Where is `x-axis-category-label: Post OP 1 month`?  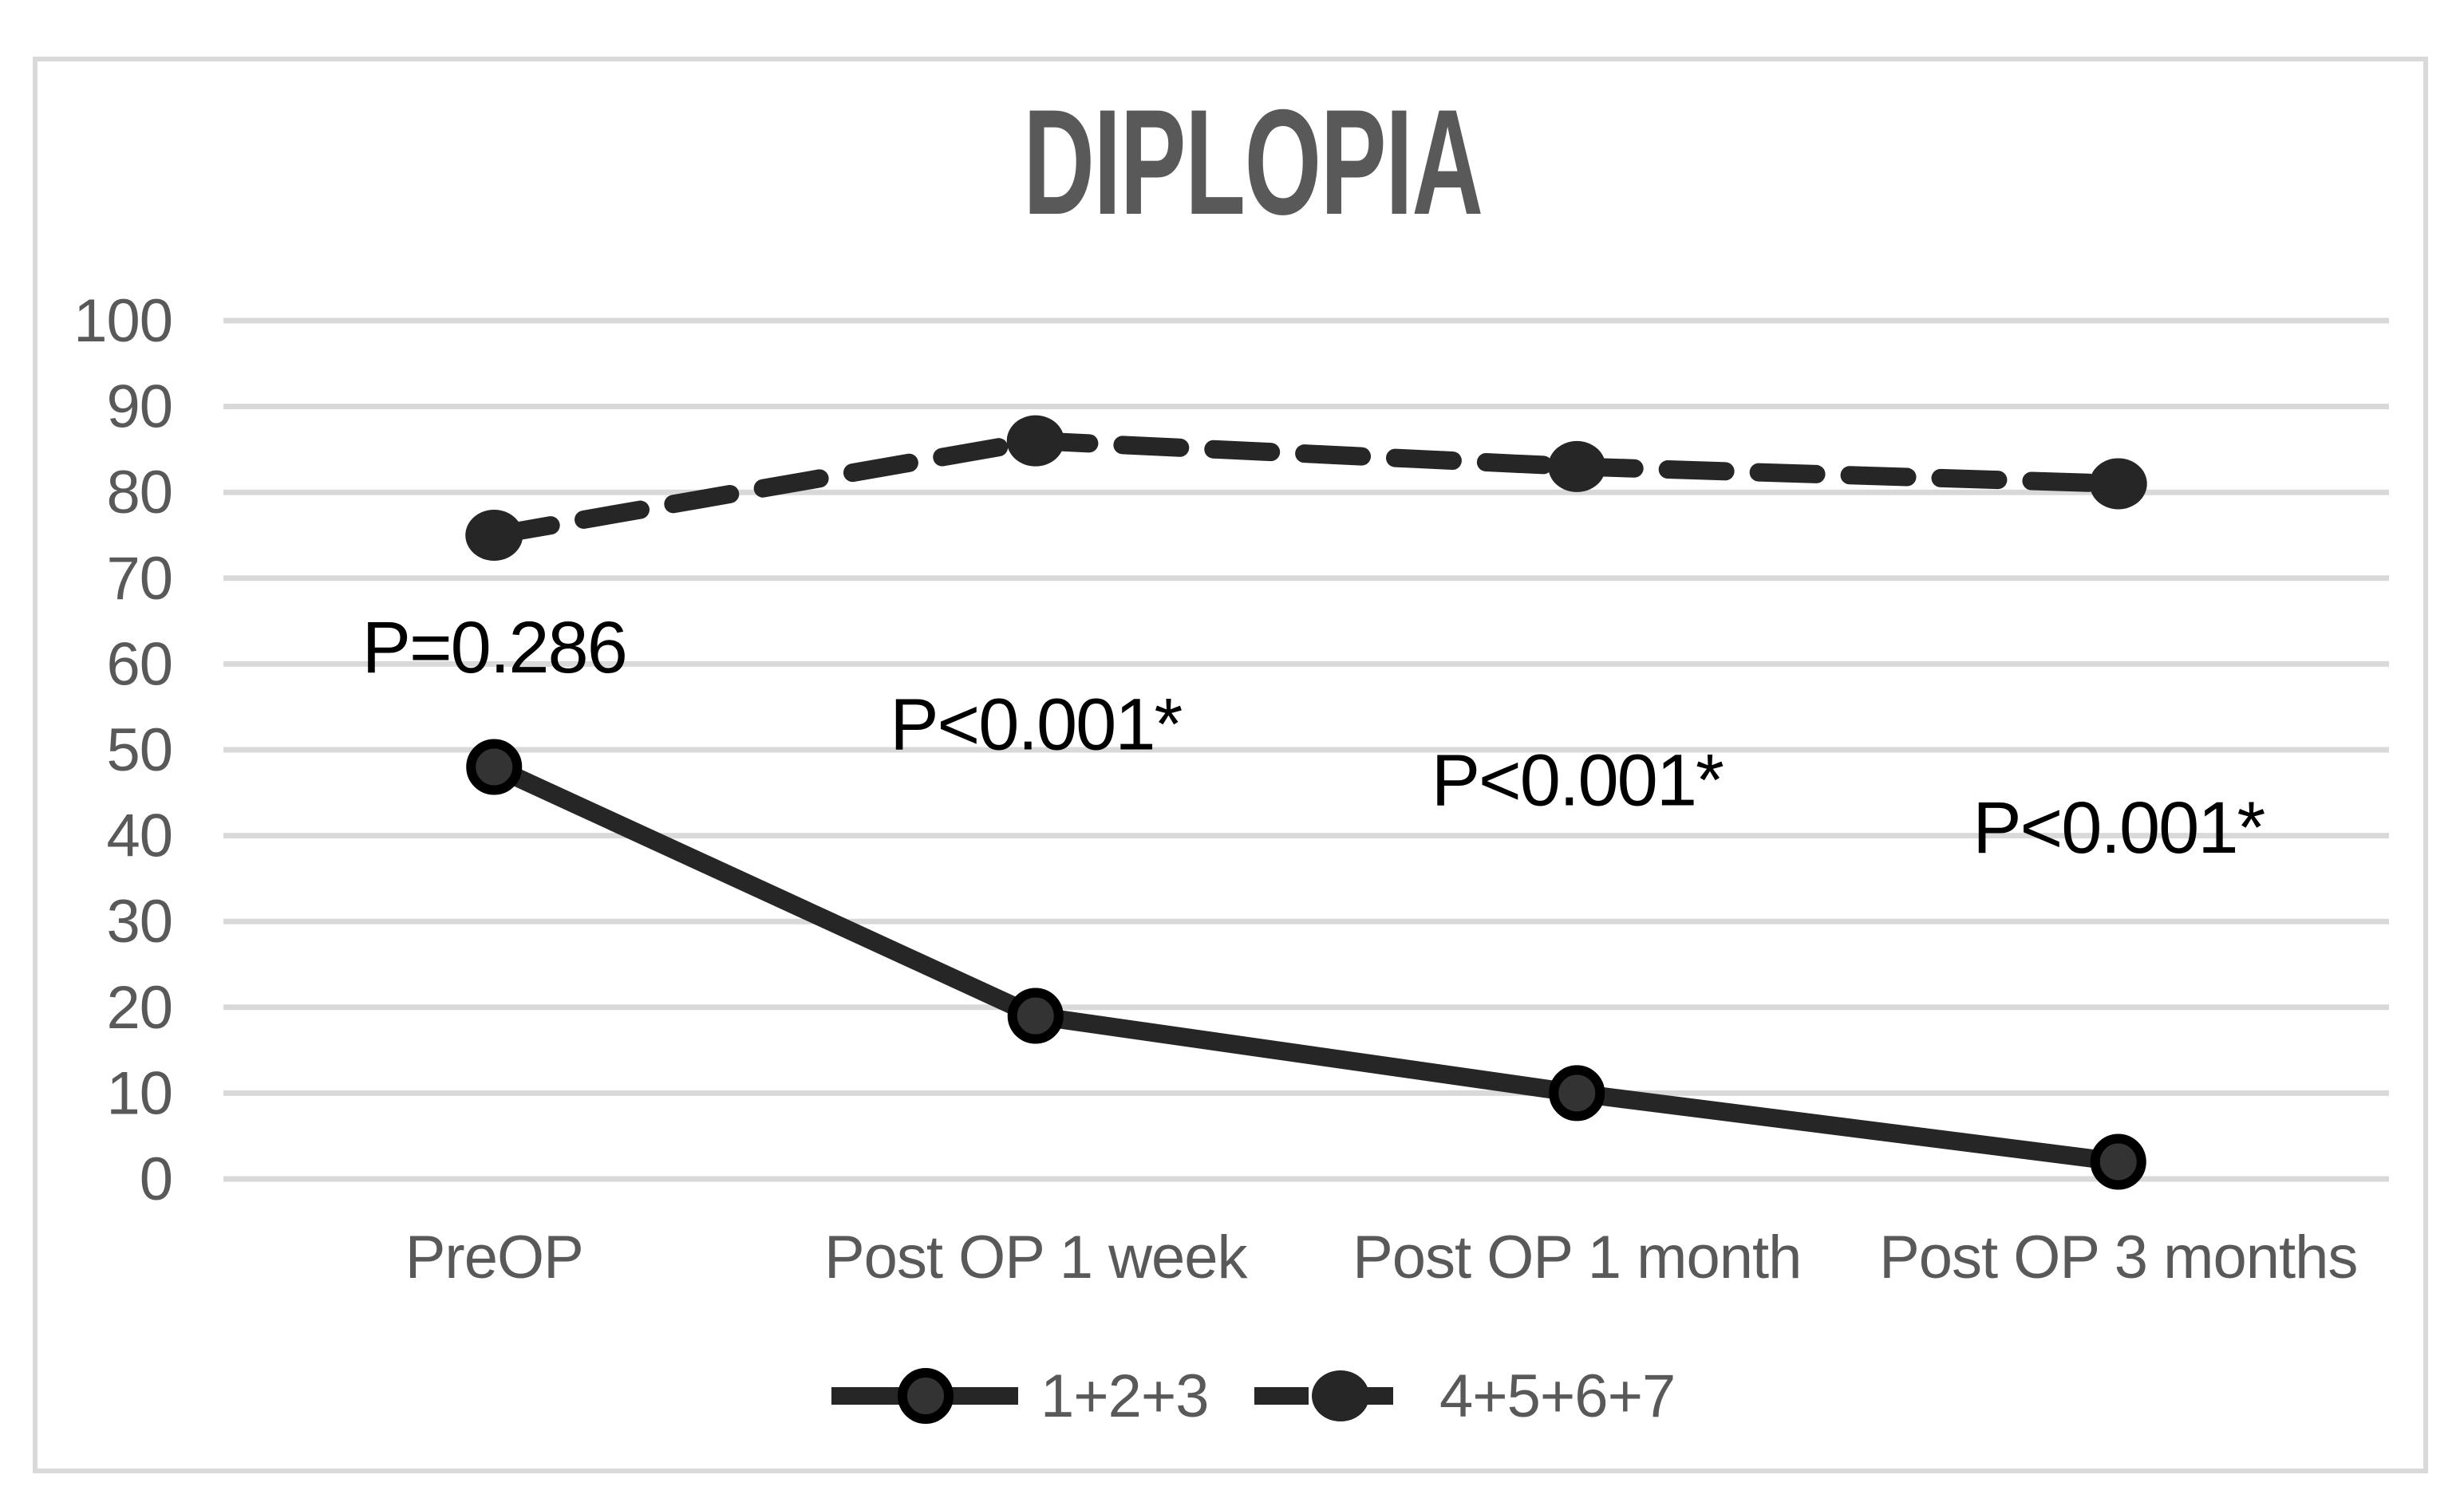
x-axis-category-label: Post OP 1 month is located at coordinates (1576, 1258).